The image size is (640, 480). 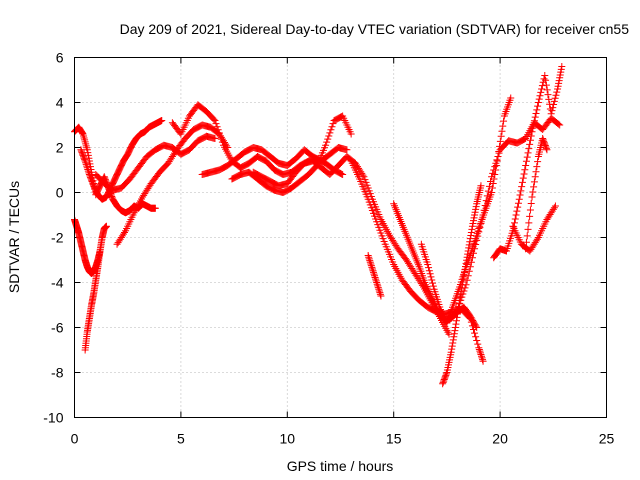 What do you see at coordinates (60, 193) in the screenshot?
I see `y-tick-label: 0` at bounding box center [60, 193].